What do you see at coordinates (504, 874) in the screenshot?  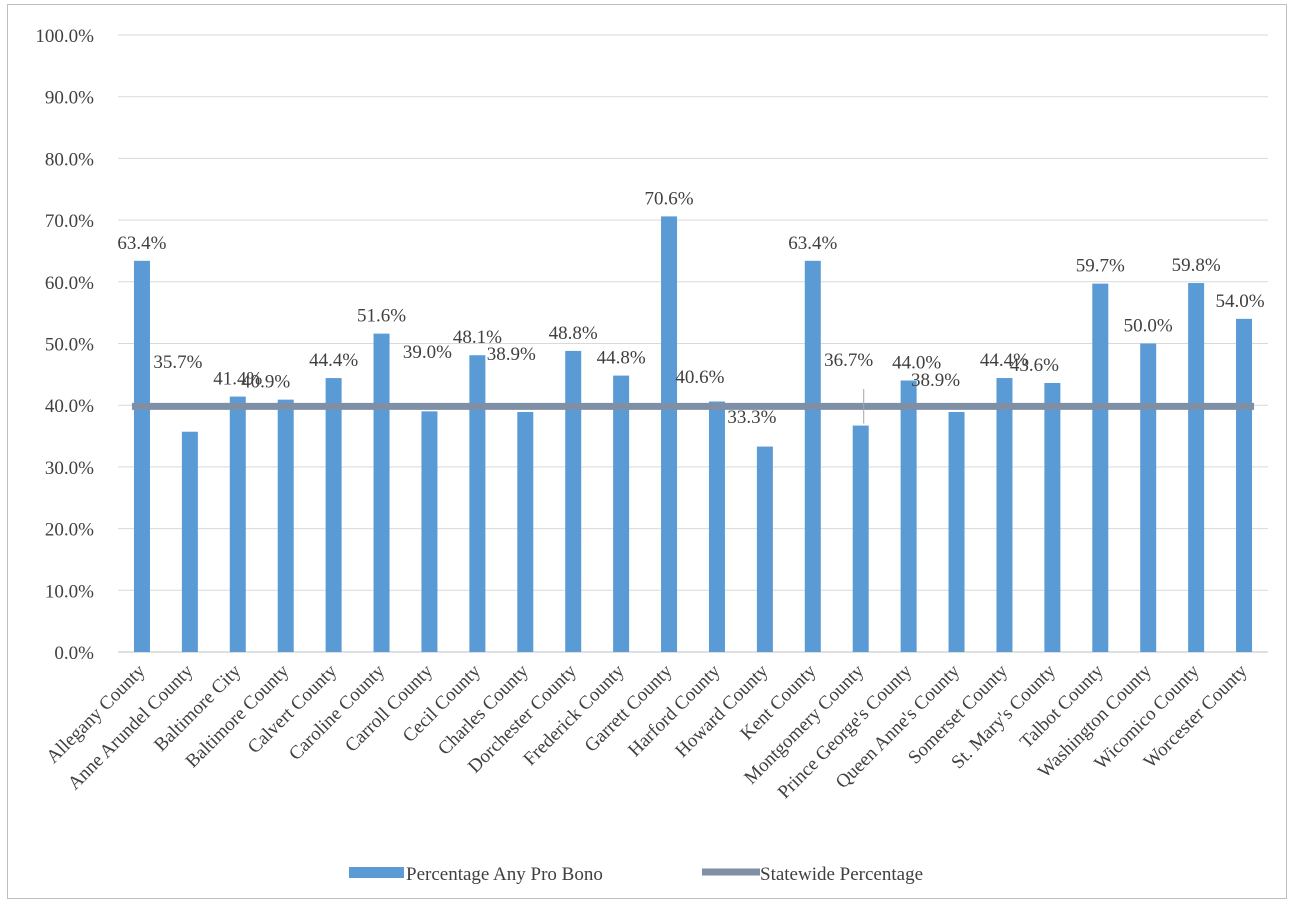 I see `legend-label-bars: Percentage Any Pro Bono` at bounding box center [504, 874].